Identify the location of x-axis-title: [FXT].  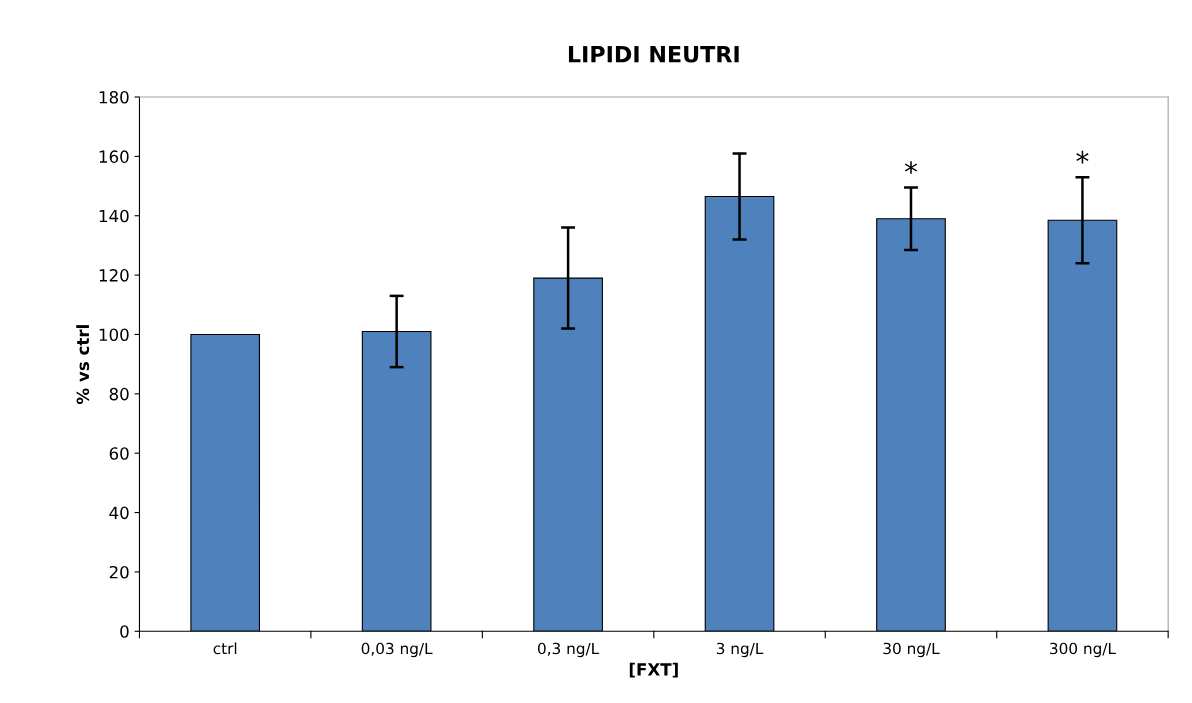
(653, 670).